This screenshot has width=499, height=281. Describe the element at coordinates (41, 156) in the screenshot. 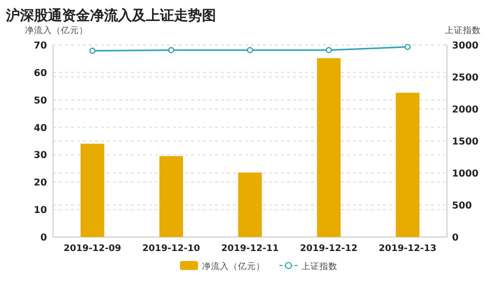

I see `y-tick-label: 30` at that location.